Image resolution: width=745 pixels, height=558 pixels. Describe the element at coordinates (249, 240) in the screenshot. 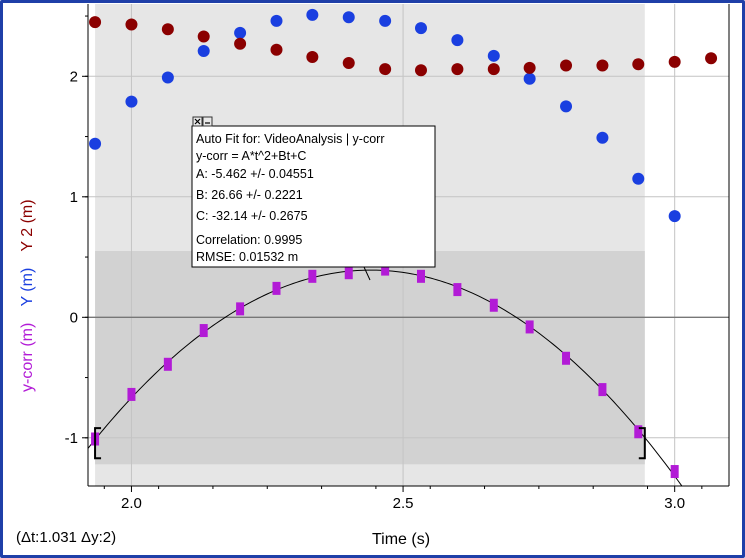

I see `fit-correlation: Correlation: 0.9995` at that location.